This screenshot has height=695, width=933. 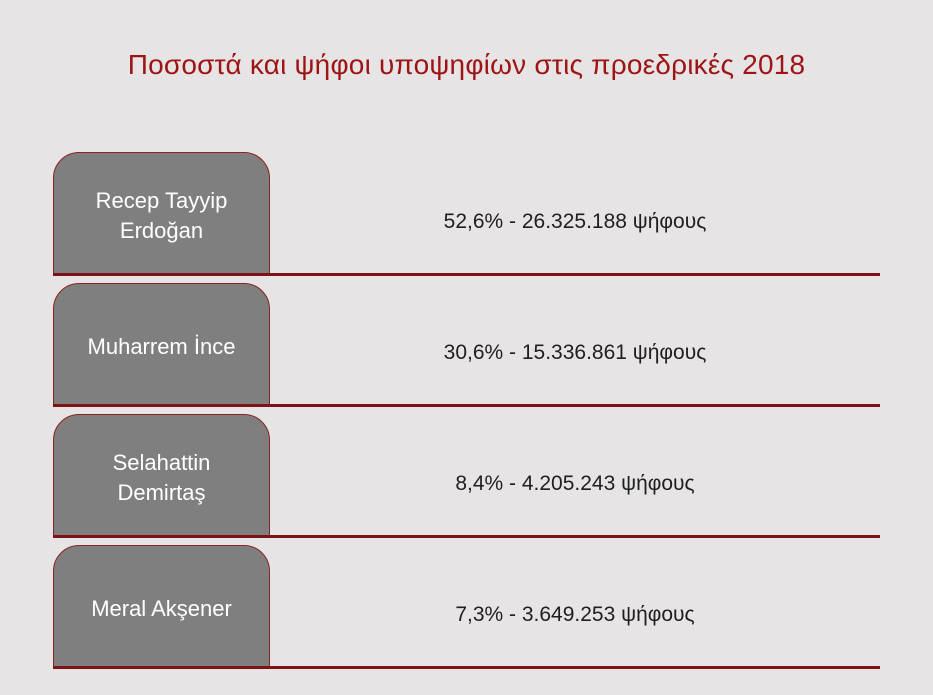 I want to click on candidate-name: Meral Akşener, so click(x=161, y=608).